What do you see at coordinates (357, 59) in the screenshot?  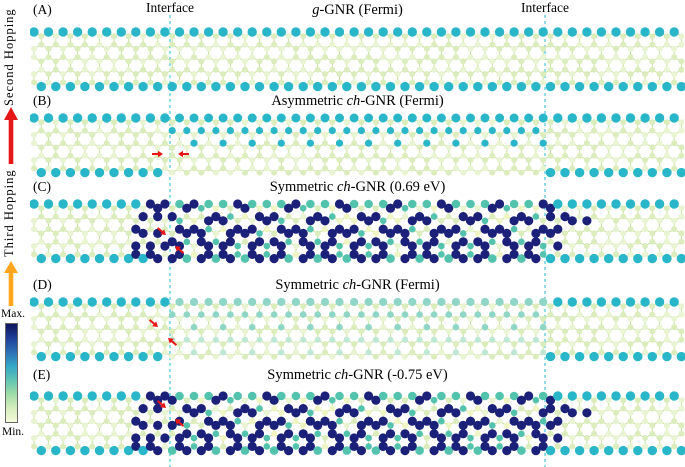 I see `ribbon-g-gnr` at bounding box center [357, 59].